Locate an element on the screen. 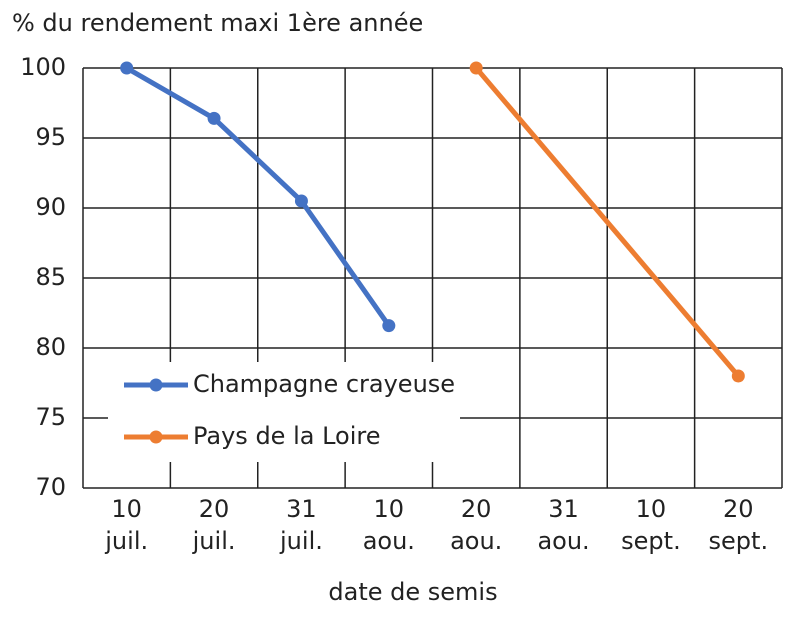 The image size is (800, 619). x-tick-label: 10 sept. is located at coordinates (651, 525).